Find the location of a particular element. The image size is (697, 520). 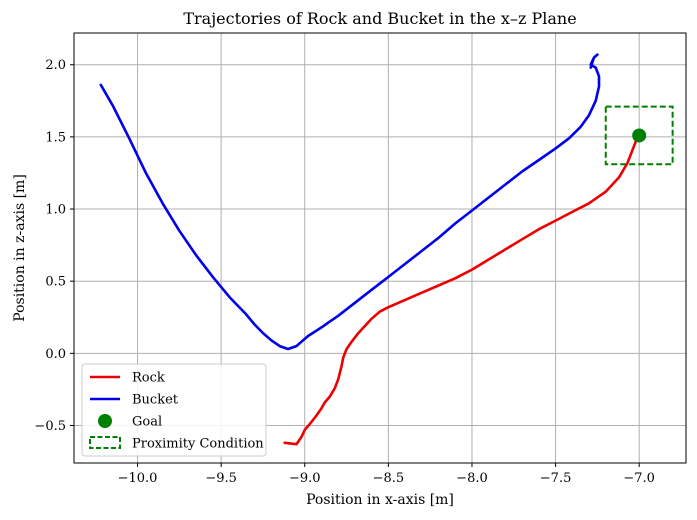

x-tick-label: −9.0 is located at coordinates (305, 478).